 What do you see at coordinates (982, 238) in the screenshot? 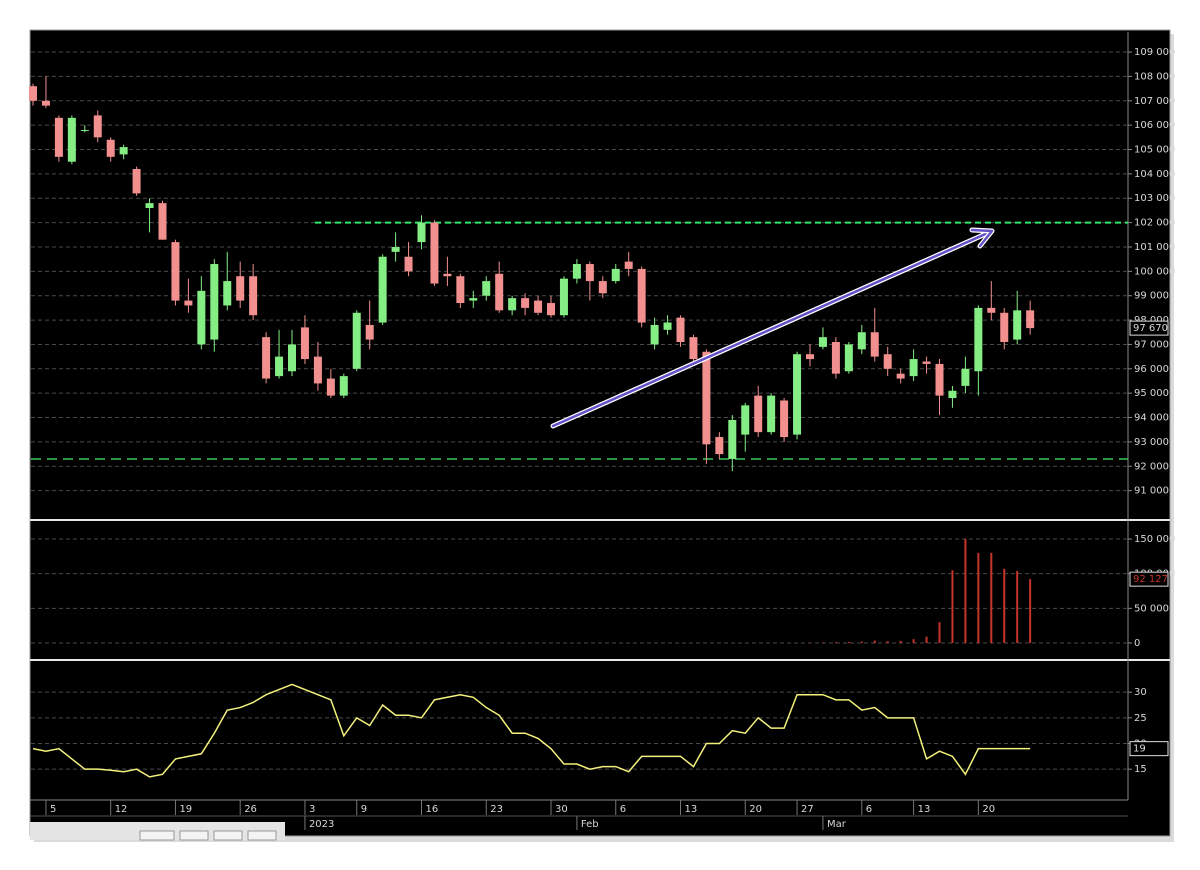
I see `trend-arrow-head` at bounding box center [982, 238].